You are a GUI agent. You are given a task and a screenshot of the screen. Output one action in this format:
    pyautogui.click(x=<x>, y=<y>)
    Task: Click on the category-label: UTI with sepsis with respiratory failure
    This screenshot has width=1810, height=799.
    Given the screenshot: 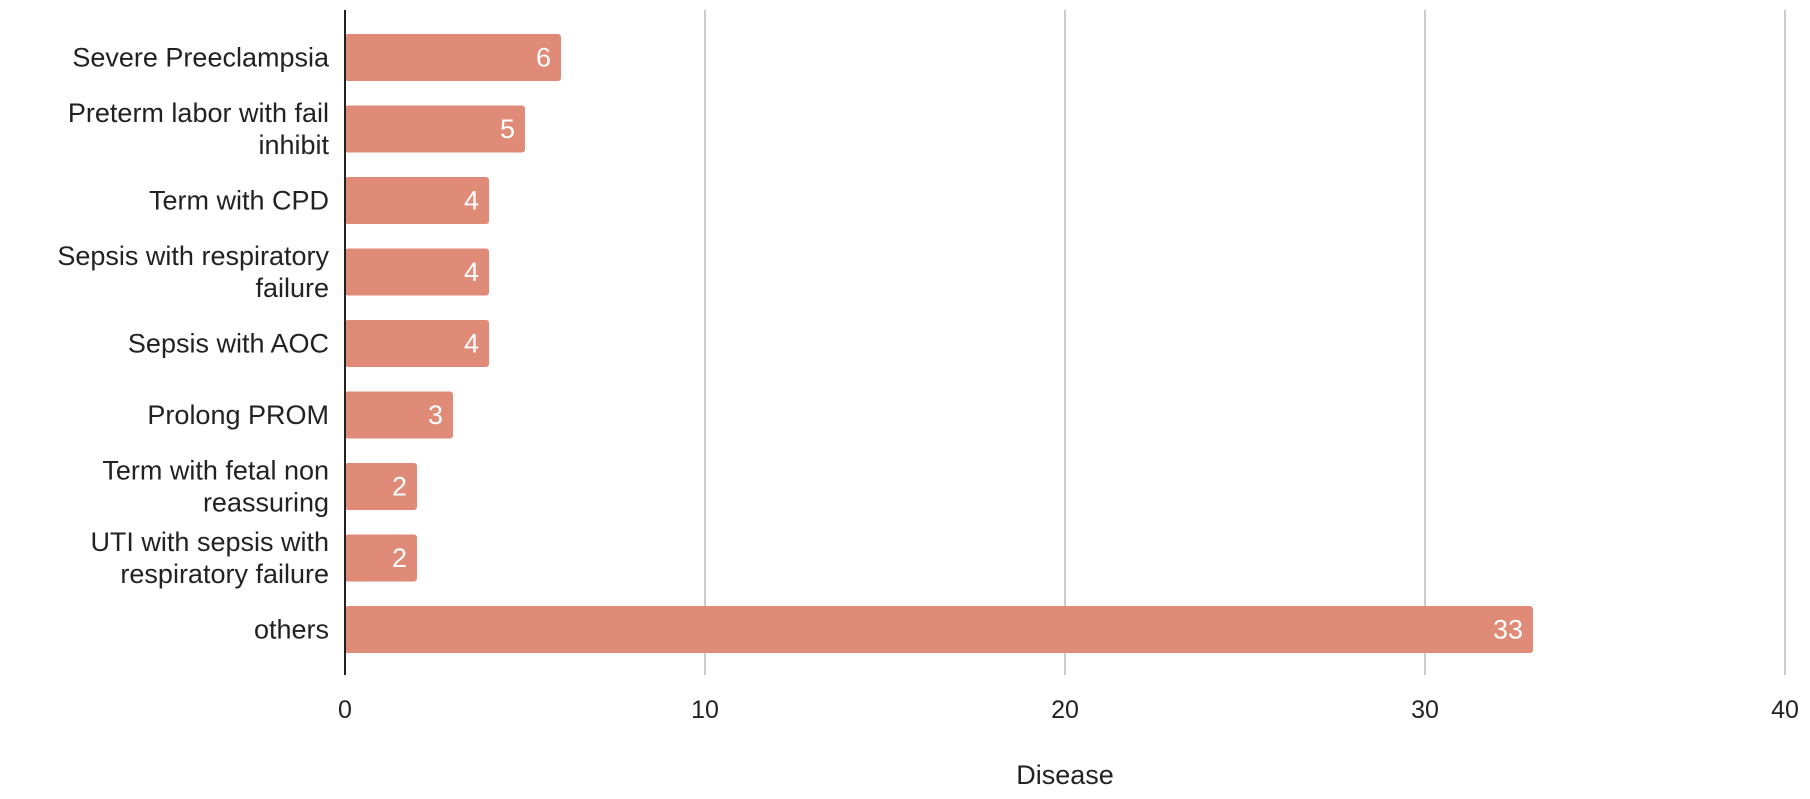 What is the action you would take?
    pyautogui.click(x=209, y=558)
    